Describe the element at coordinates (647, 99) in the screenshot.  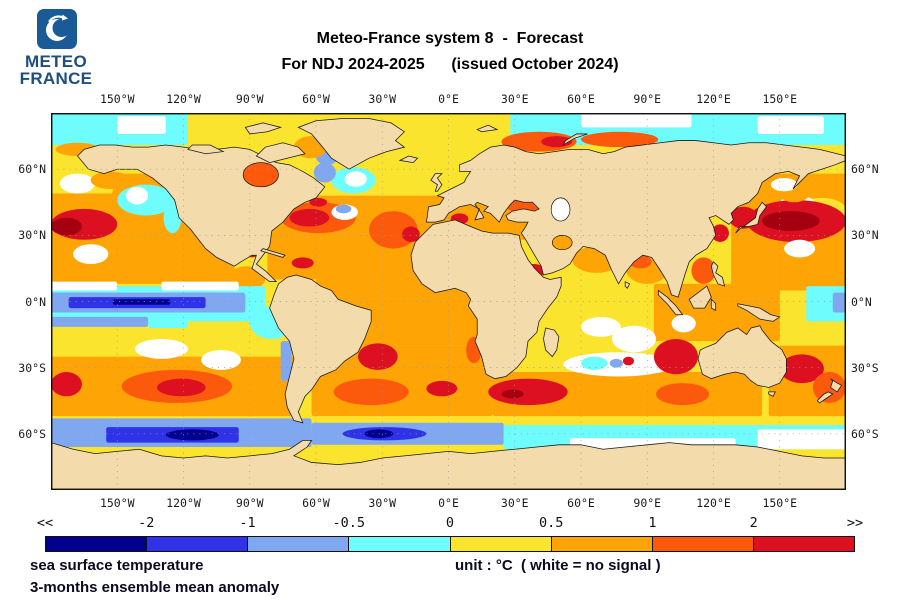
I see `lon-tick-top: 90°E` at that location.